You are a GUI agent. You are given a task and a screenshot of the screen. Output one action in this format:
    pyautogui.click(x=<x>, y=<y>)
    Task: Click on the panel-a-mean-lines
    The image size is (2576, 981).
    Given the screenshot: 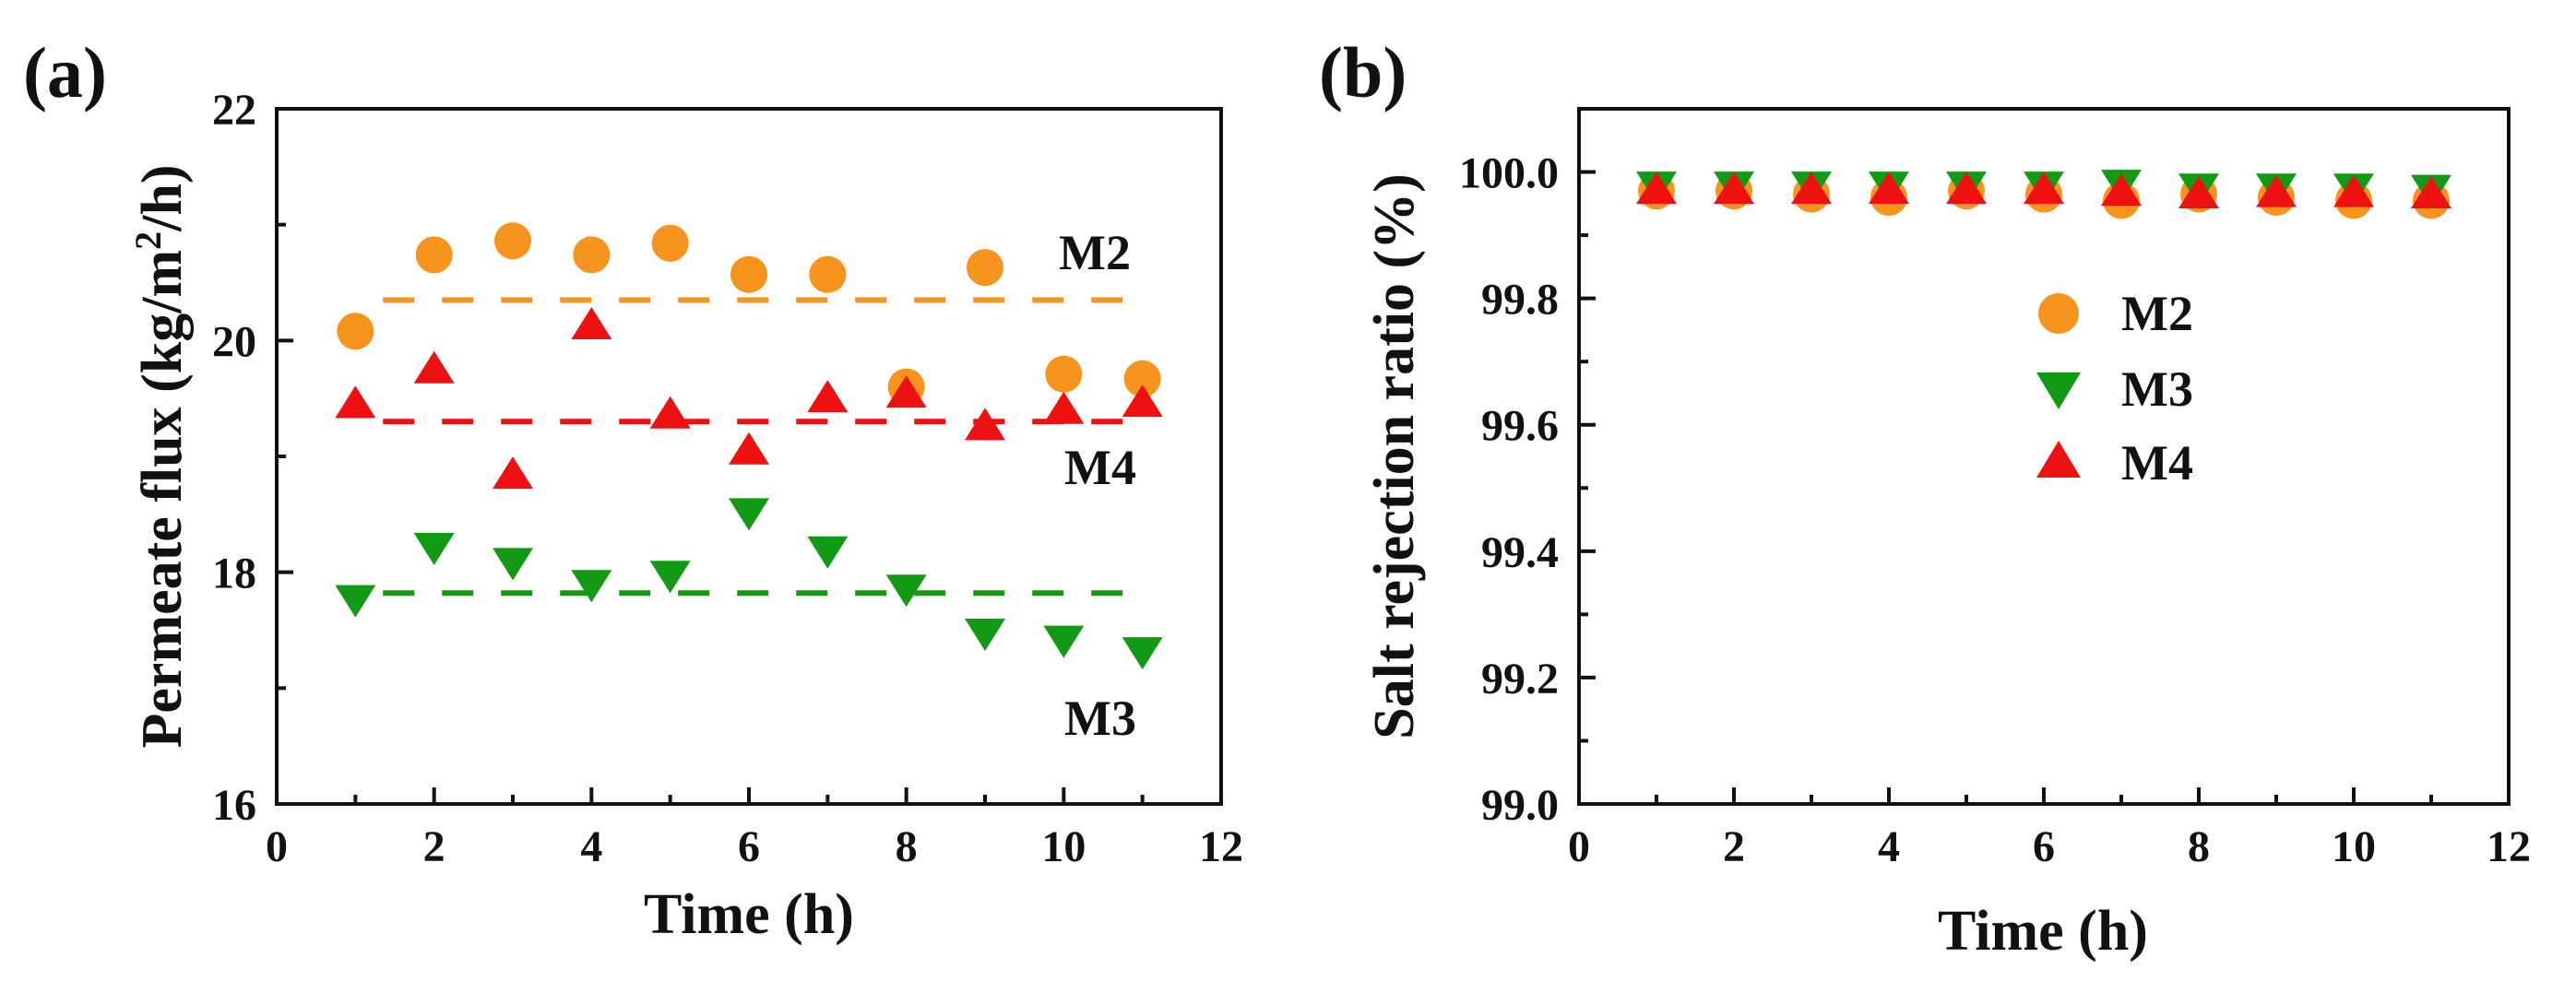 What is the action you would take?
    pyautogui.click(x=763, y=447)
    